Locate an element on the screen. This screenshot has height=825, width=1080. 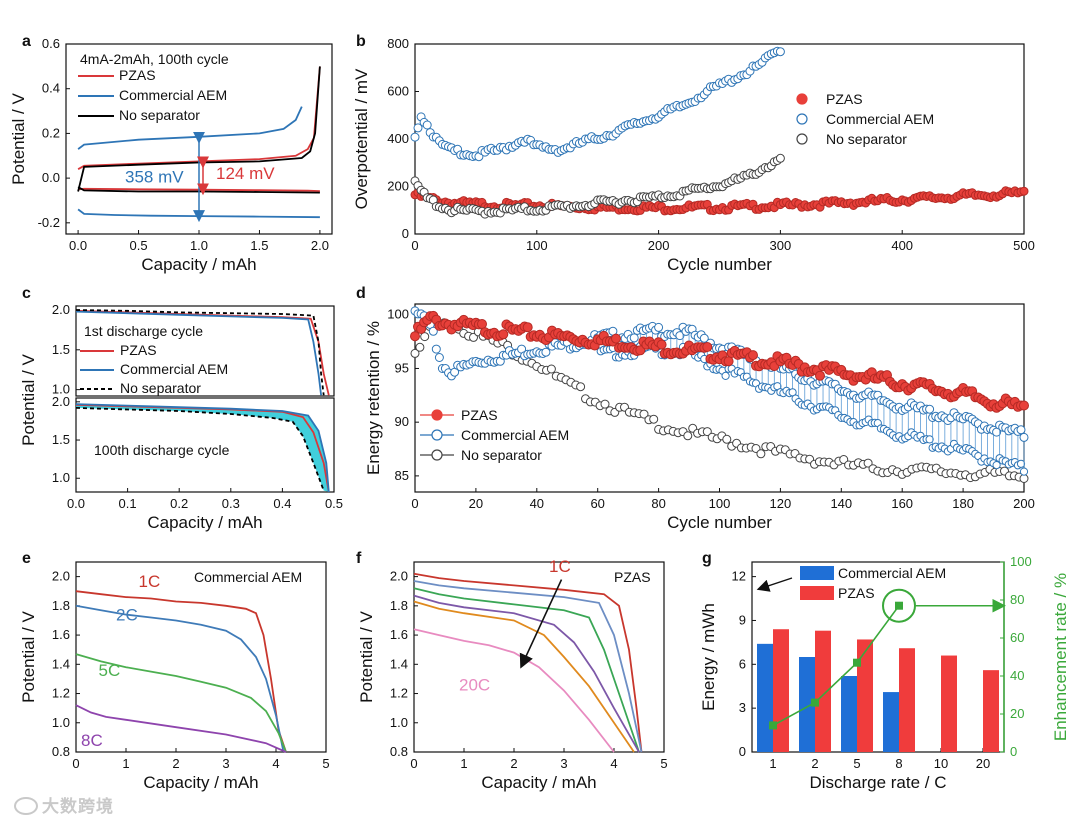
watermark: 大数跨境 is located at coordinates (64, 804).